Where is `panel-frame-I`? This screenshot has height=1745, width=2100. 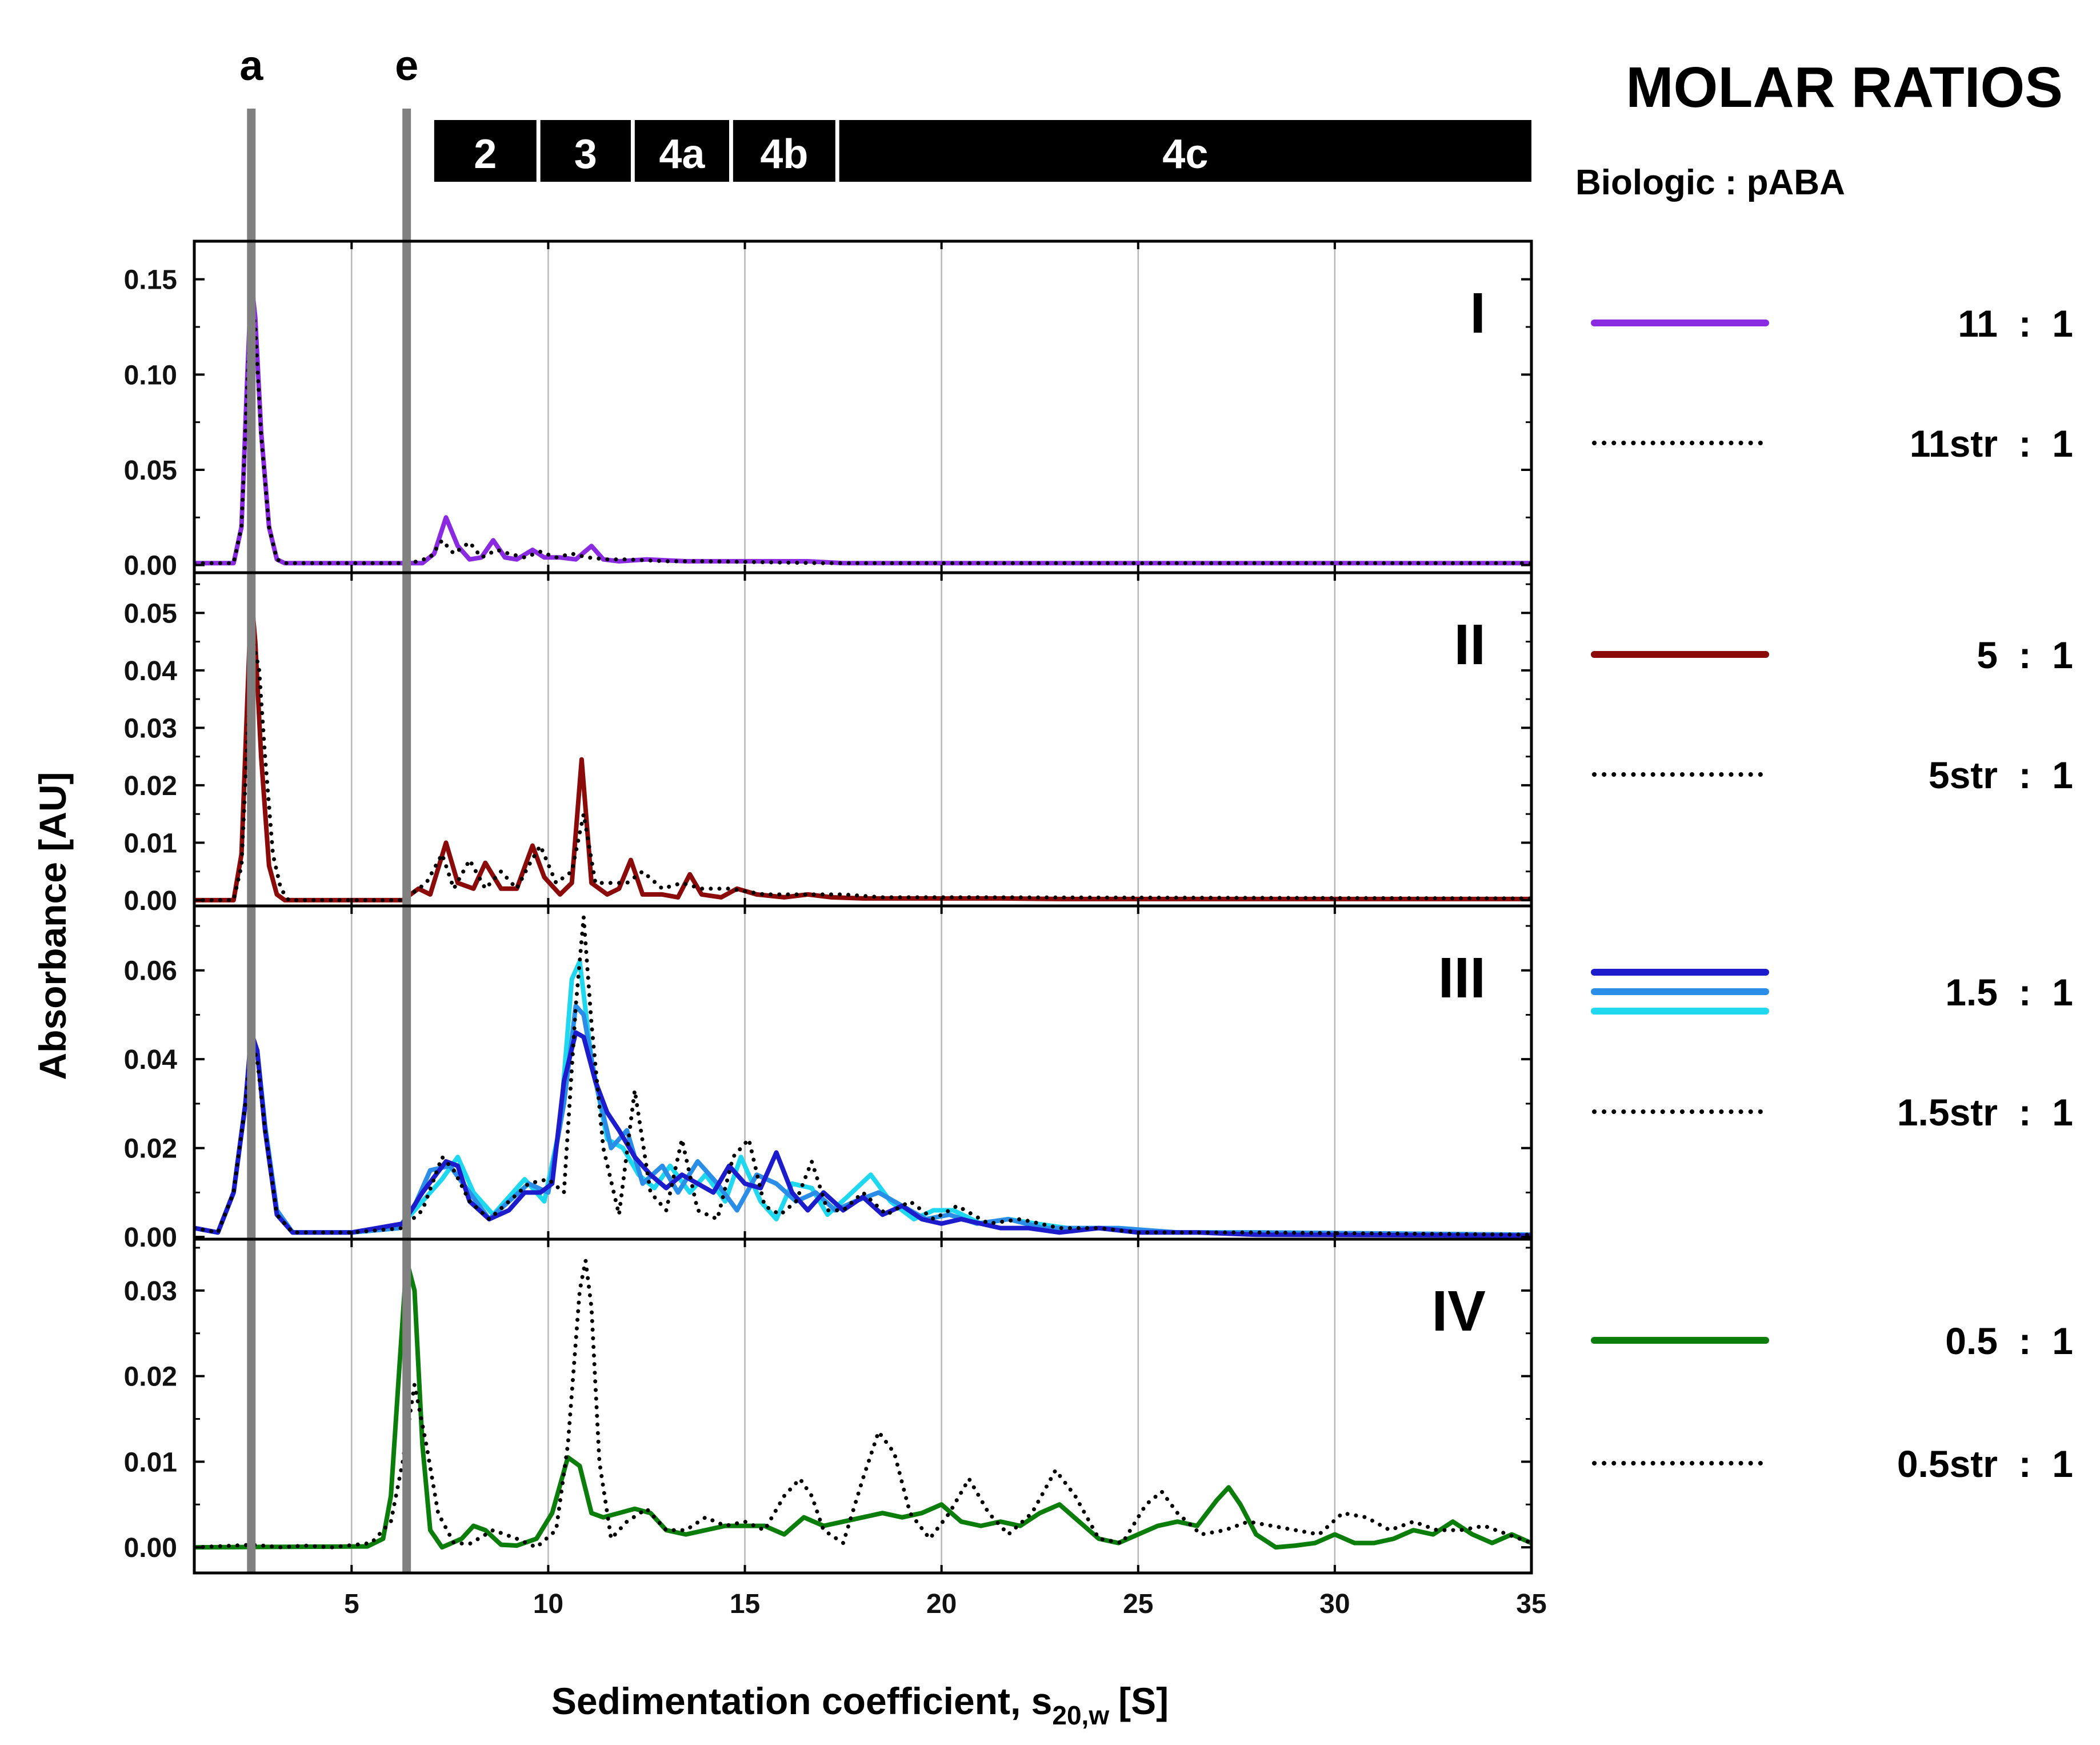
panel-frame-I is located at coordinates (863, 406).